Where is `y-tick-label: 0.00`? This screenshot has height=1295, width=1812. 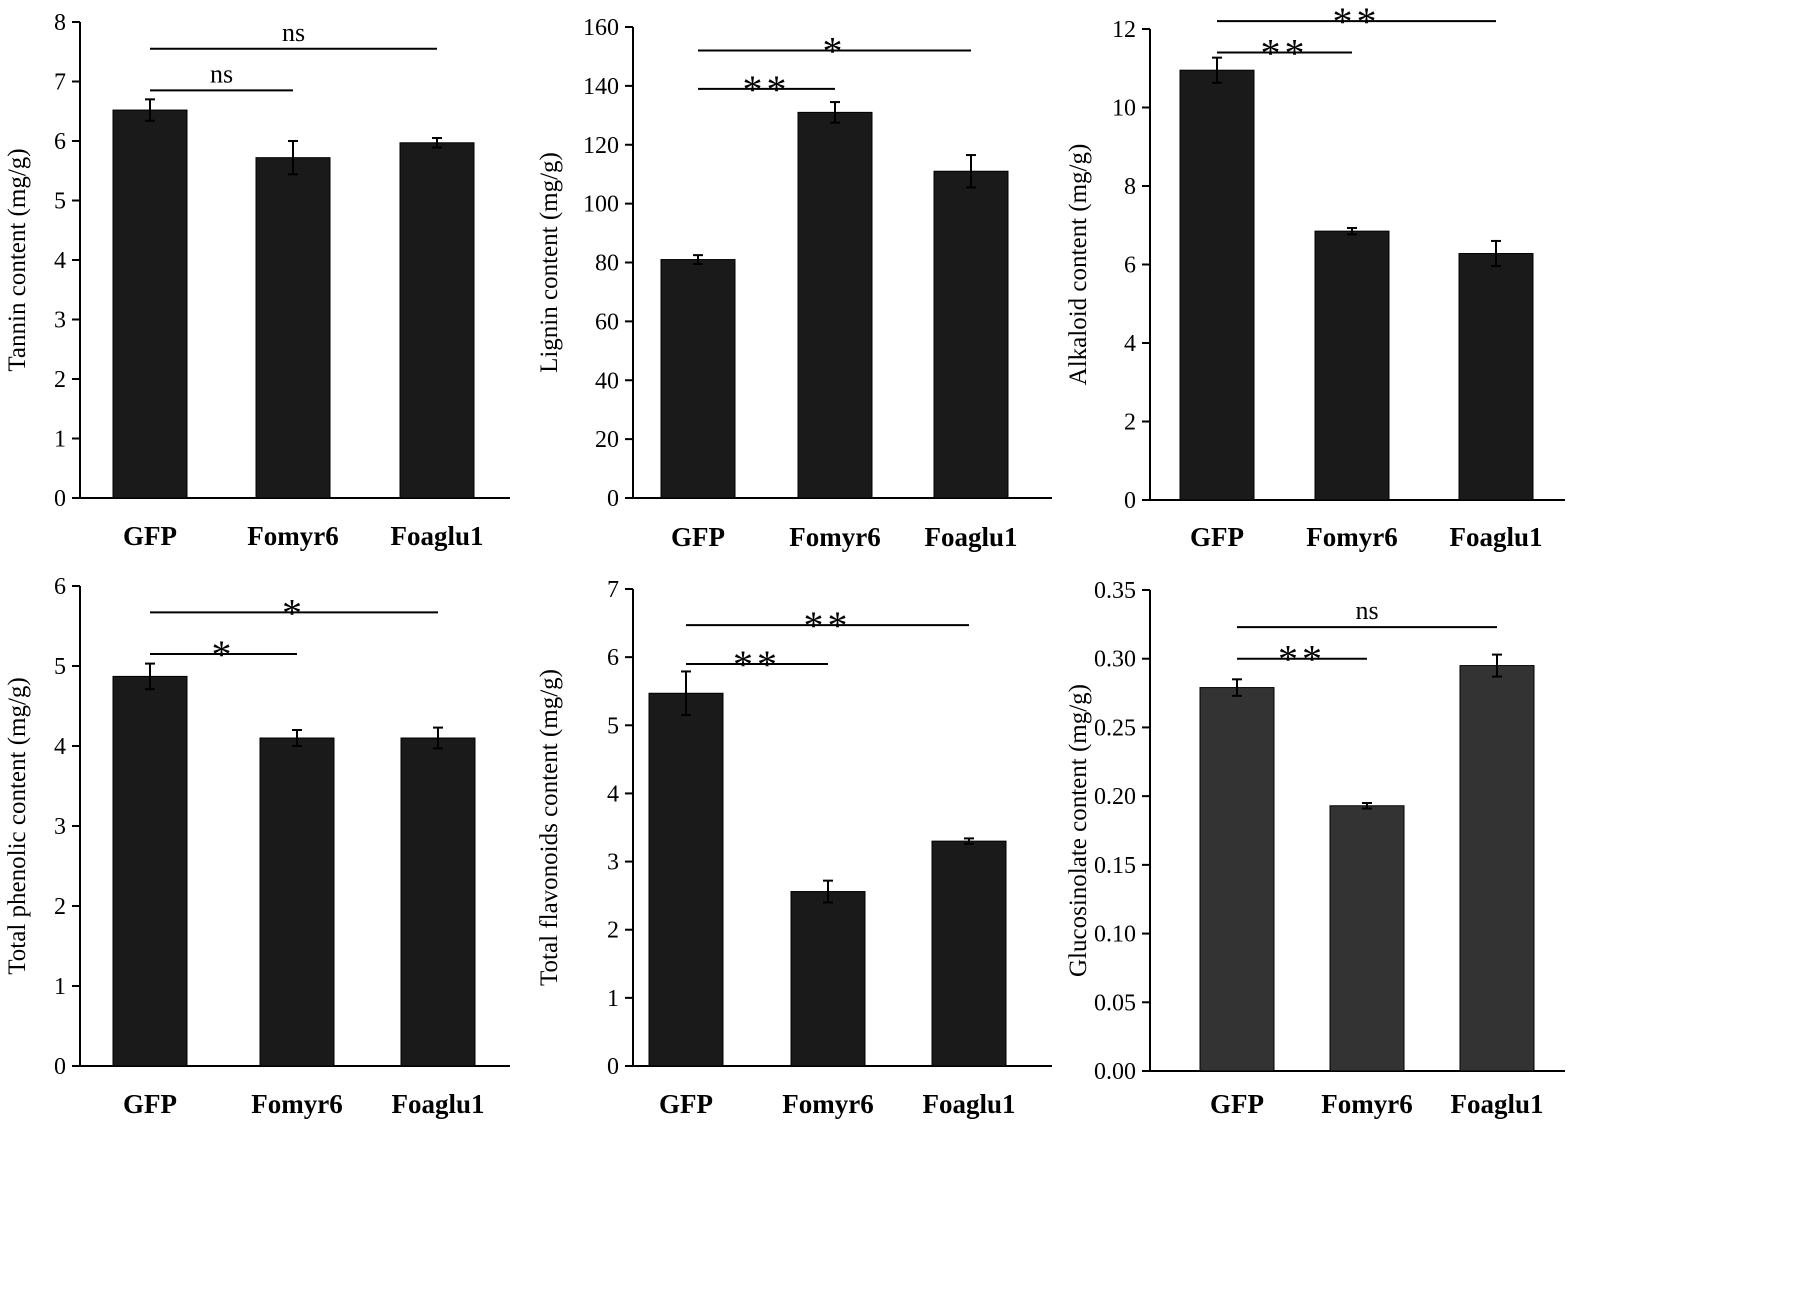
y-tick-label: 0.00 is located at coordinates (1115, 1072).